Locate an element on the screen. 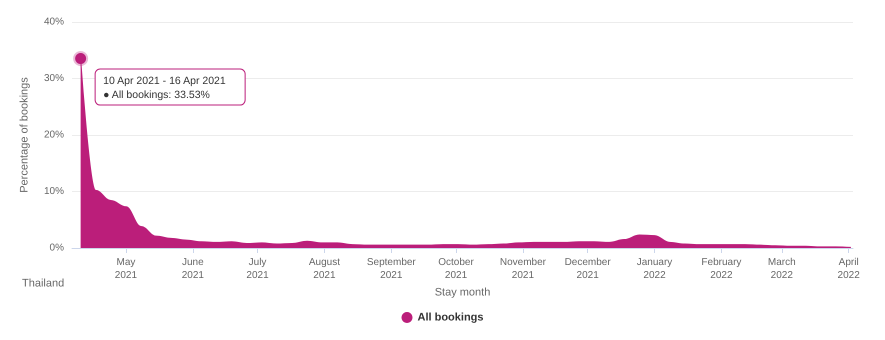  x-tick-label: November 2021 is located at coordinates (523, 269).